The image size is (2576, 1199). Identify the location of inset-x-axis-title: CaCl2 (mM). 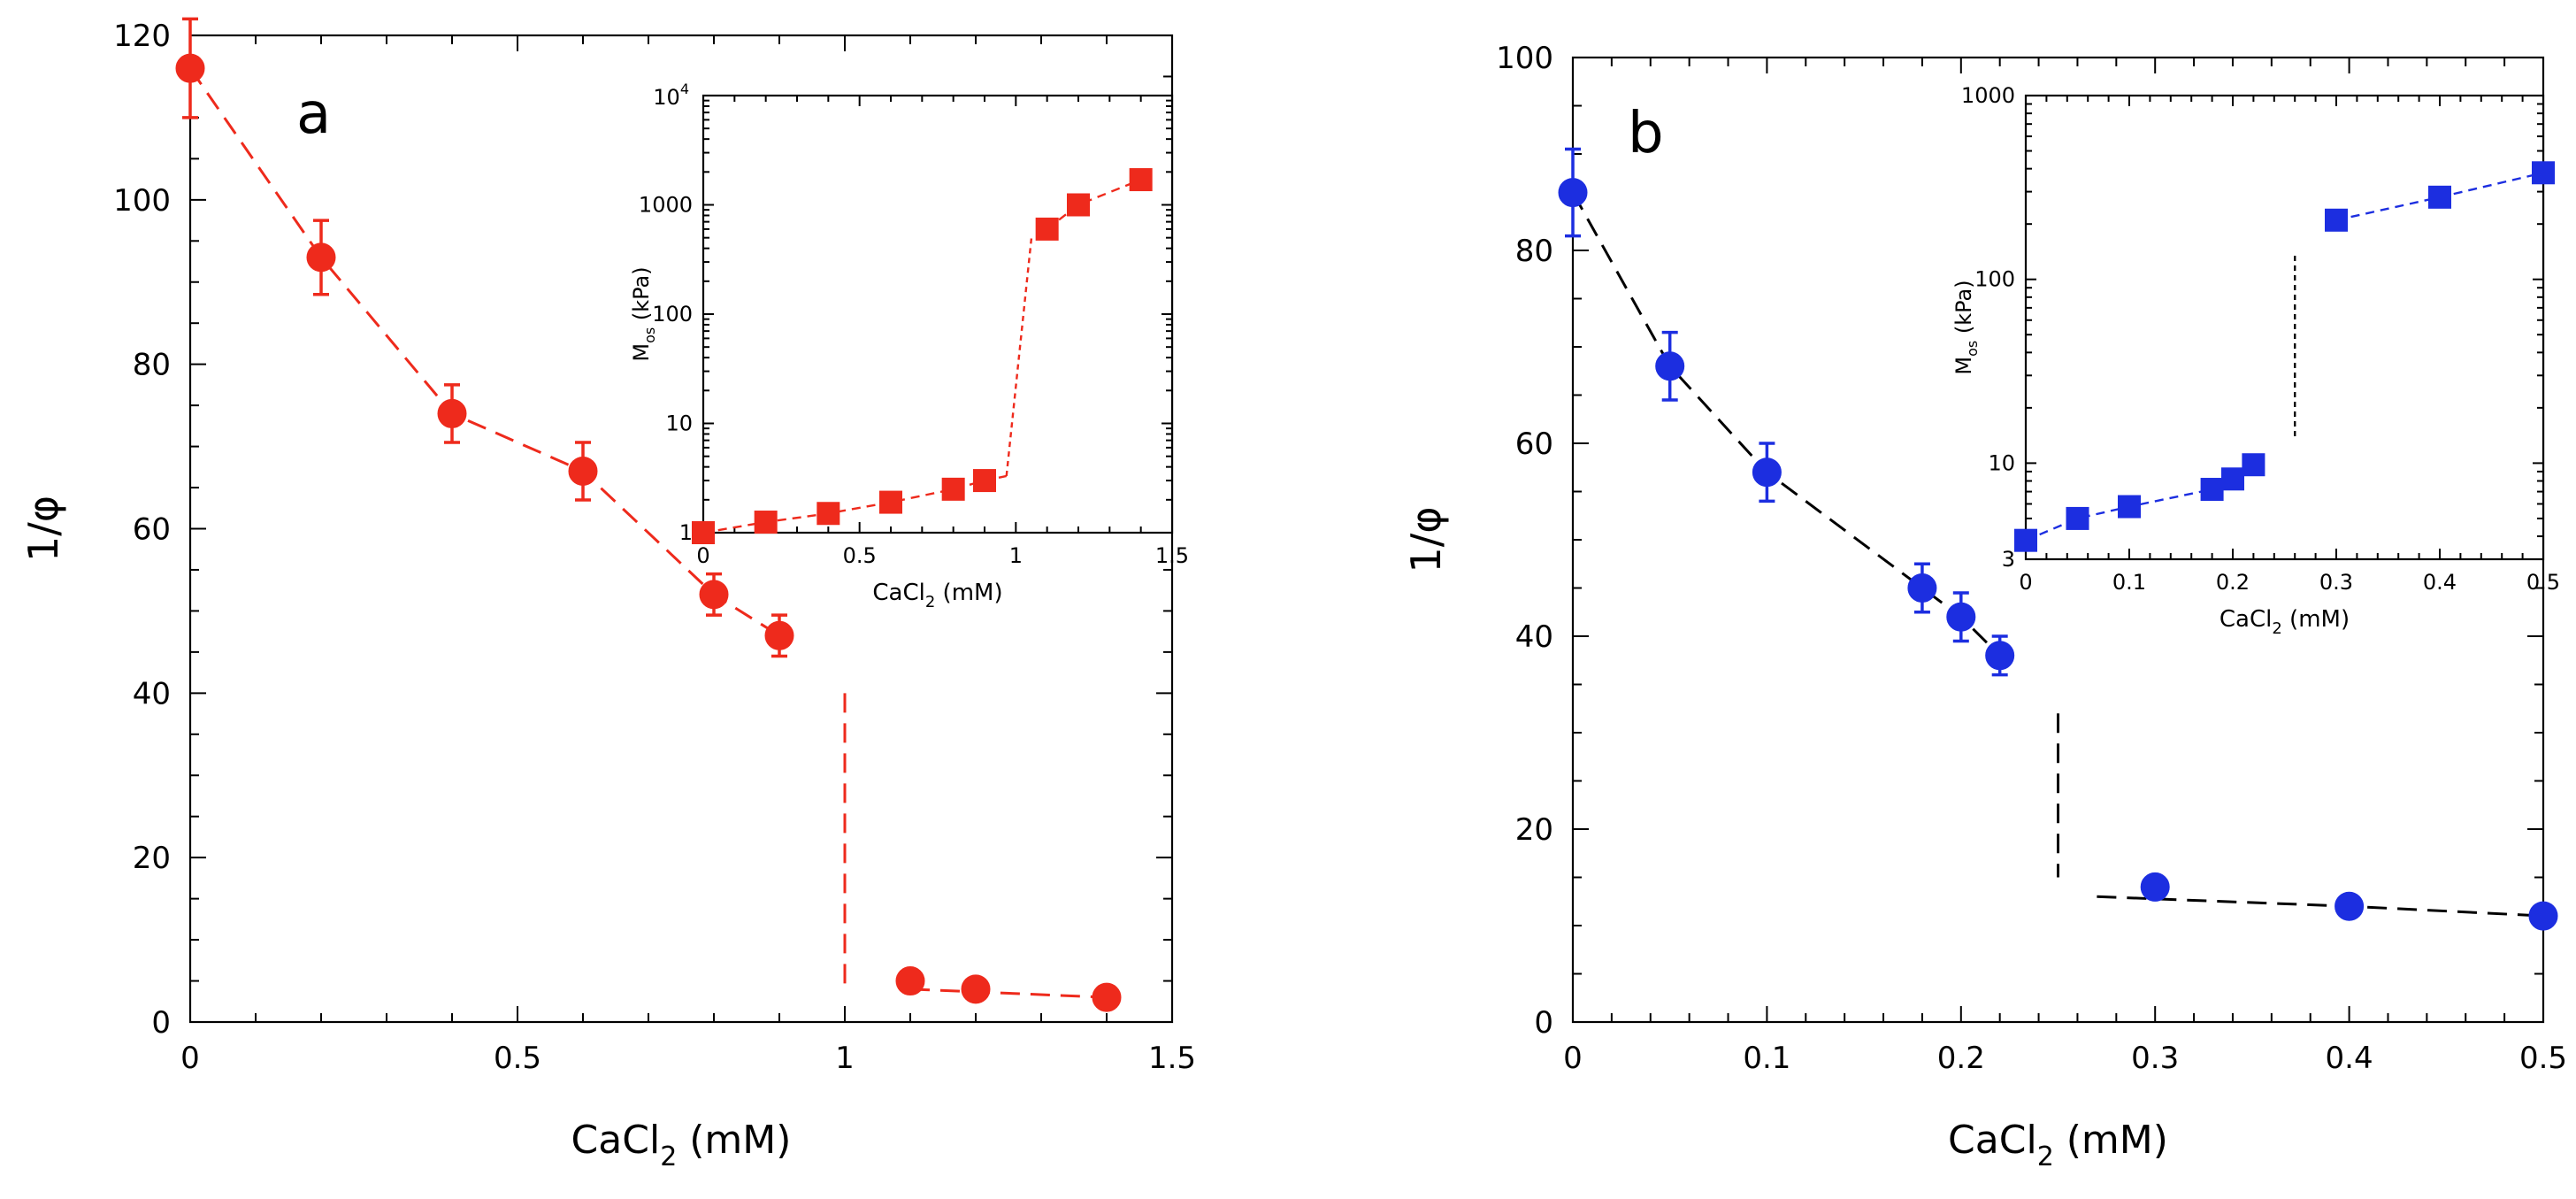
(2285, 622).